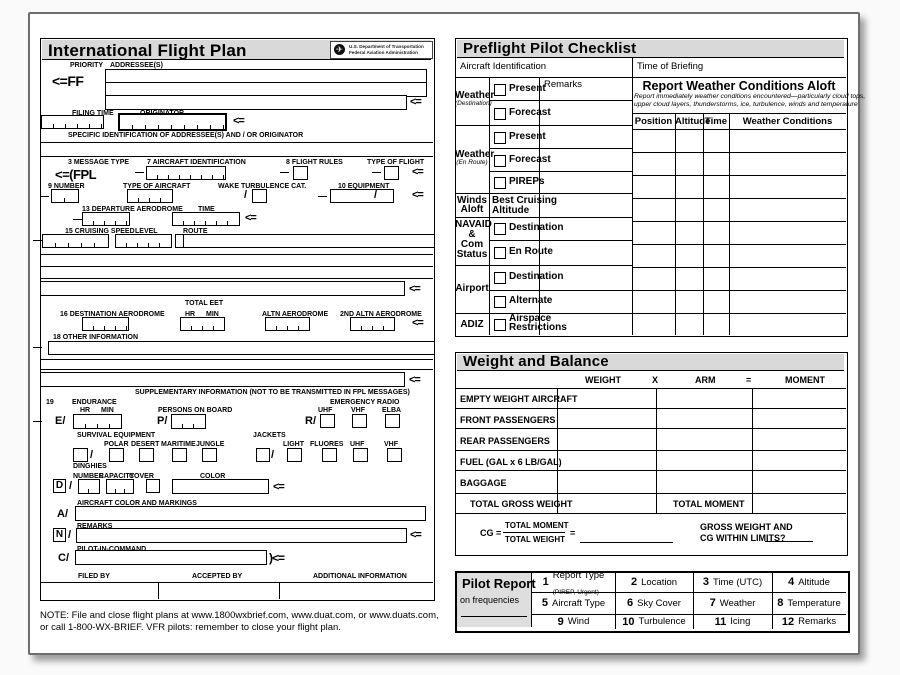 The image size is (900, 675). What do you see at coordinates (250, 513) in the screenshot?
I see `aircraft-color-field` at bounding box center [250, 513].